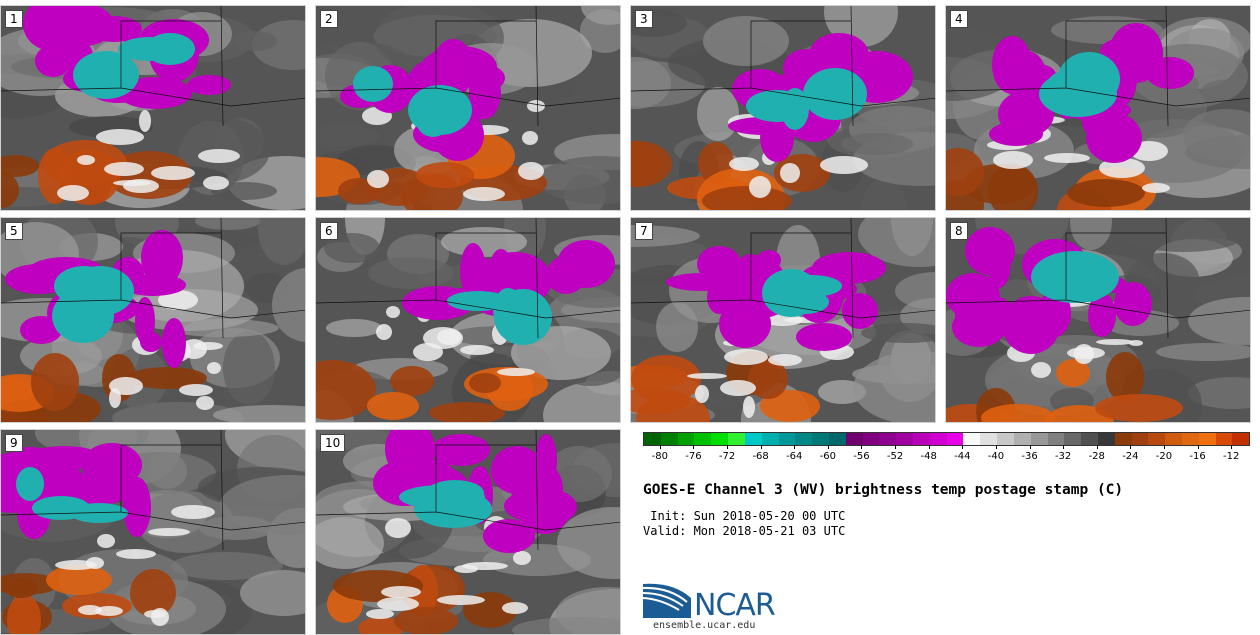 This screenshot has width=1260, height=635. What do you see at coordinates (744, 531) in the screenshot?
I see `valid-time: Valid: Mon 2018-05-21 03 UTC` at bounding box center [744, 531].